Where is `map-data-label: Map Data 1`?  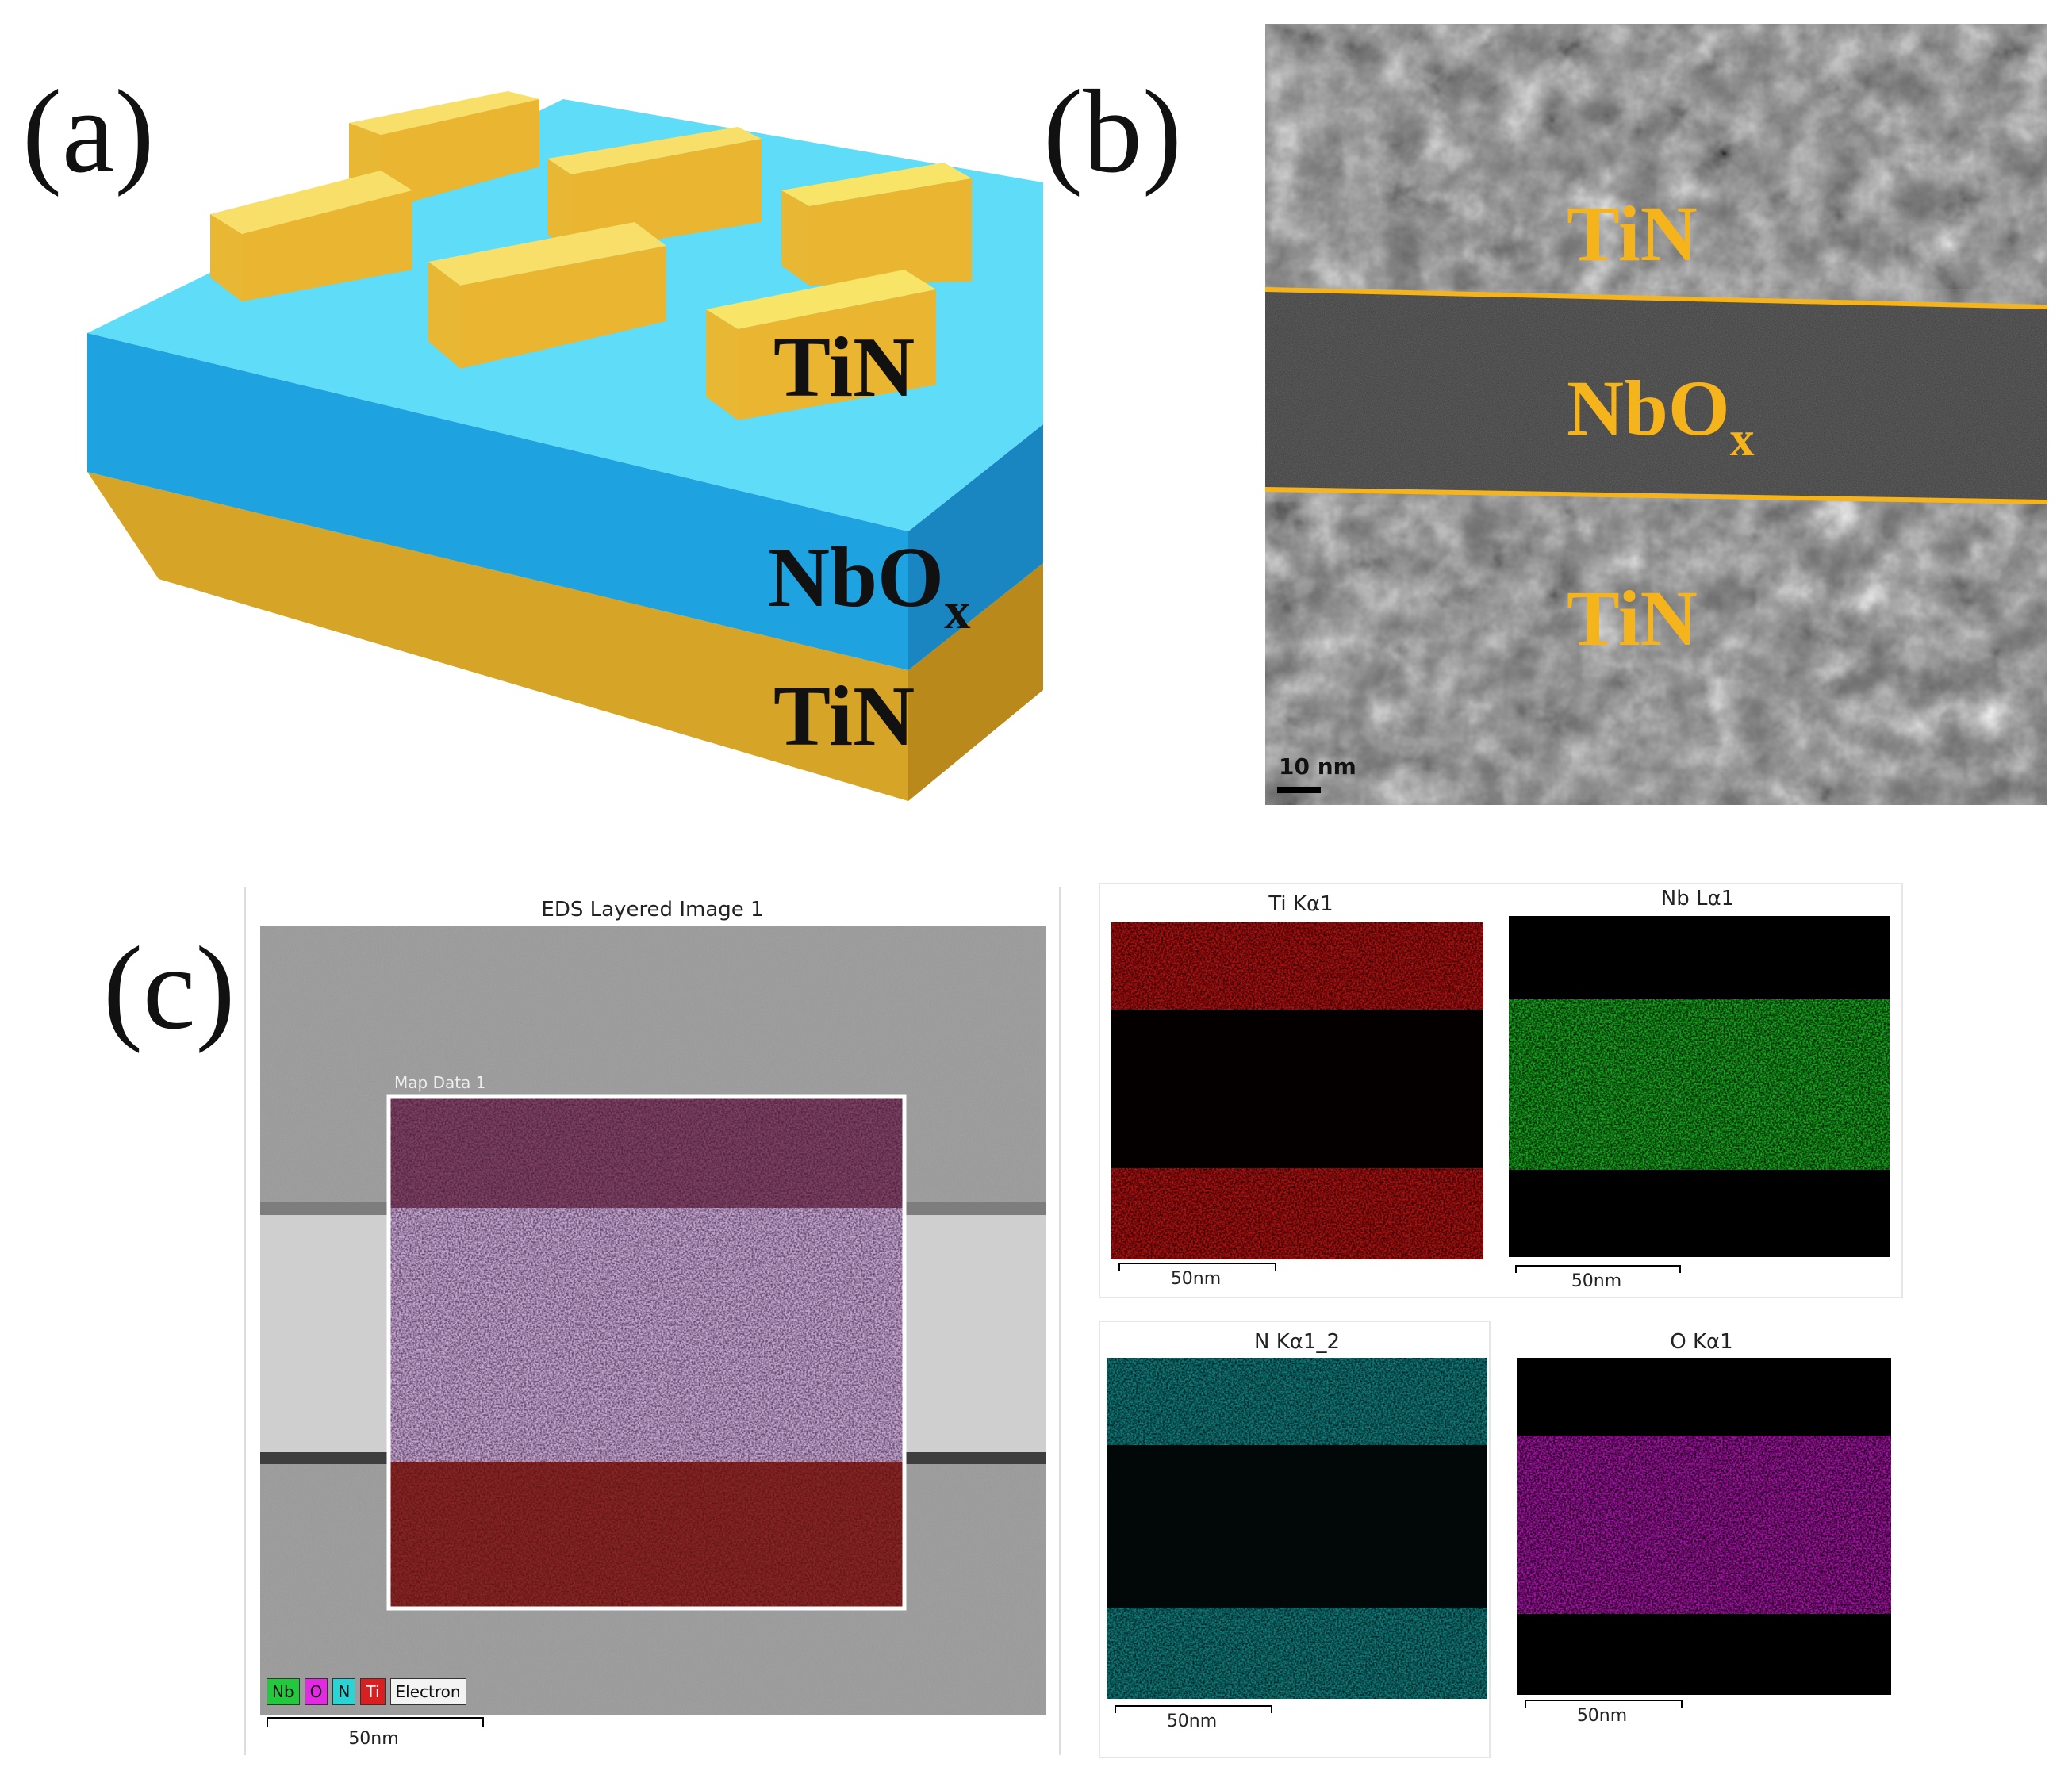
map-data-label: Map Data 1 is located at coordinates (440, 1083).